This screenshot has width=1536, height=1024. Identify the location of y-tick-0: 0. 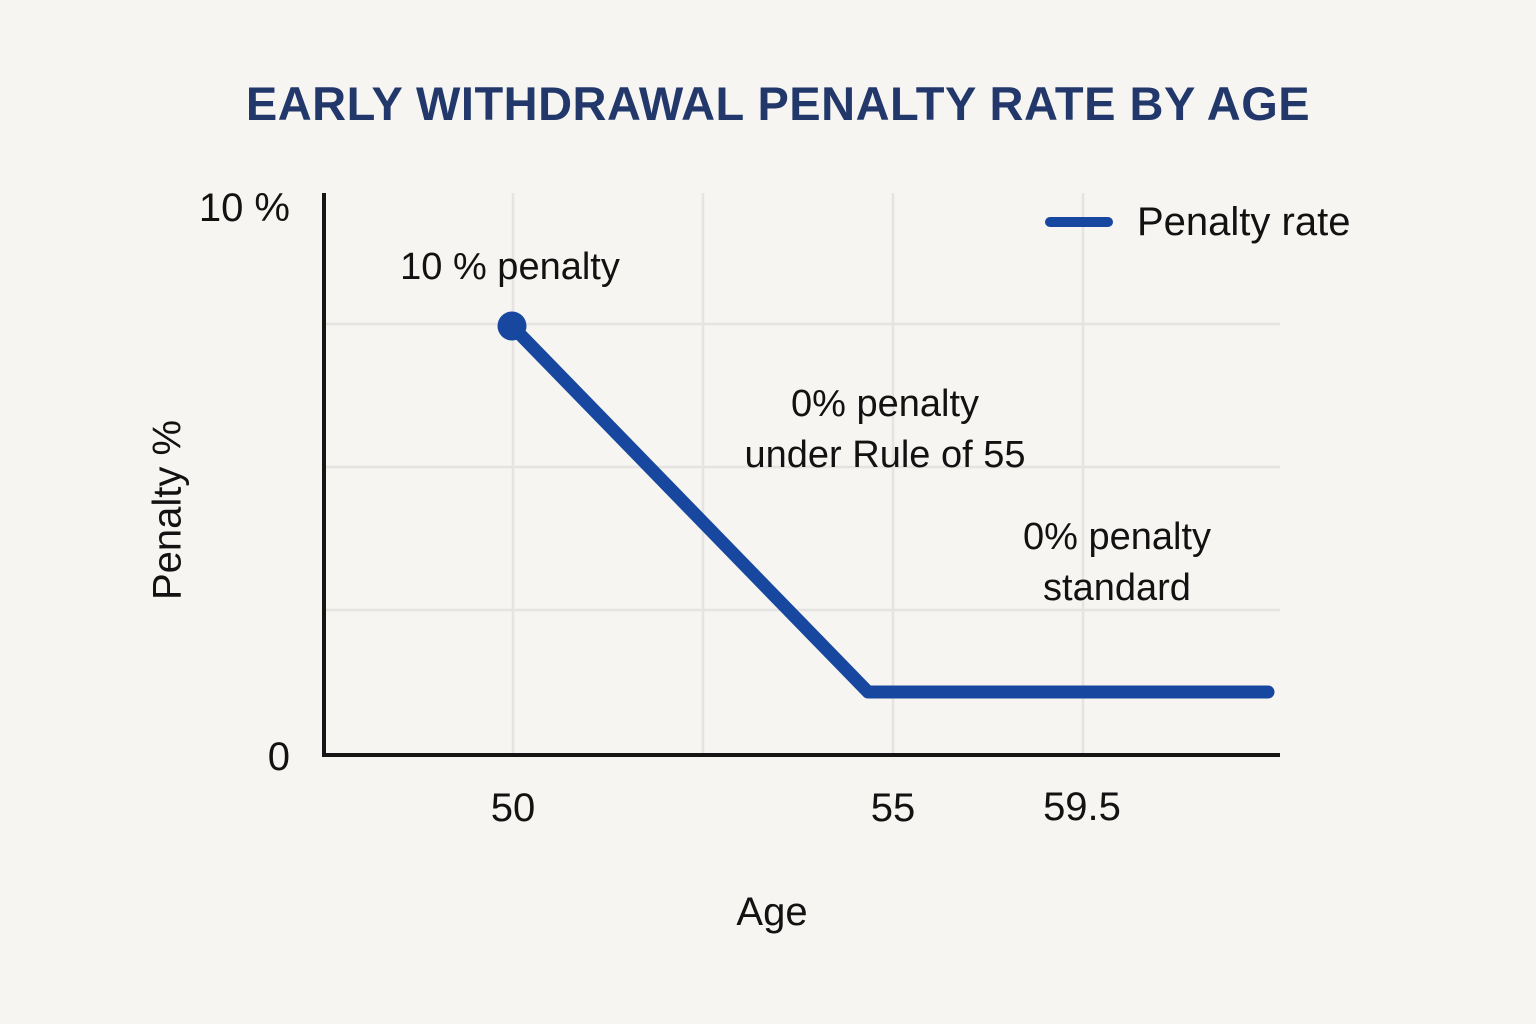
(278, 757).